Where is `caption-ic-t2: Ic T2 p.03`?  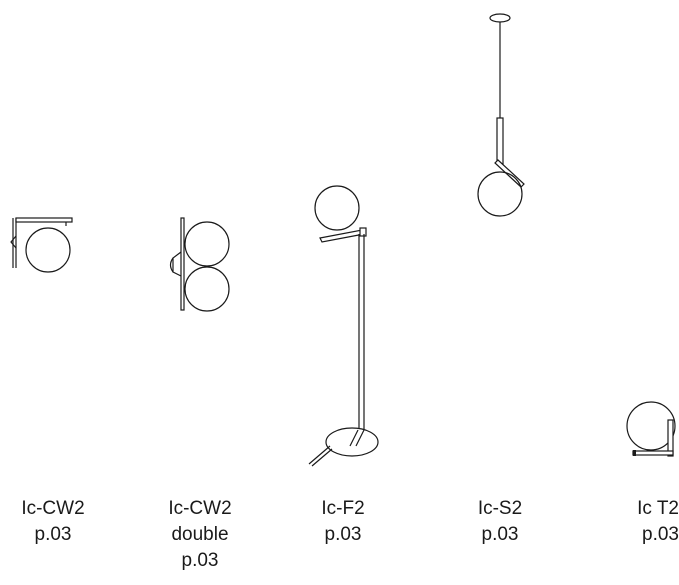 caption-ic-t2: Ic T2 p.03 is located at coordinates (641, 522).